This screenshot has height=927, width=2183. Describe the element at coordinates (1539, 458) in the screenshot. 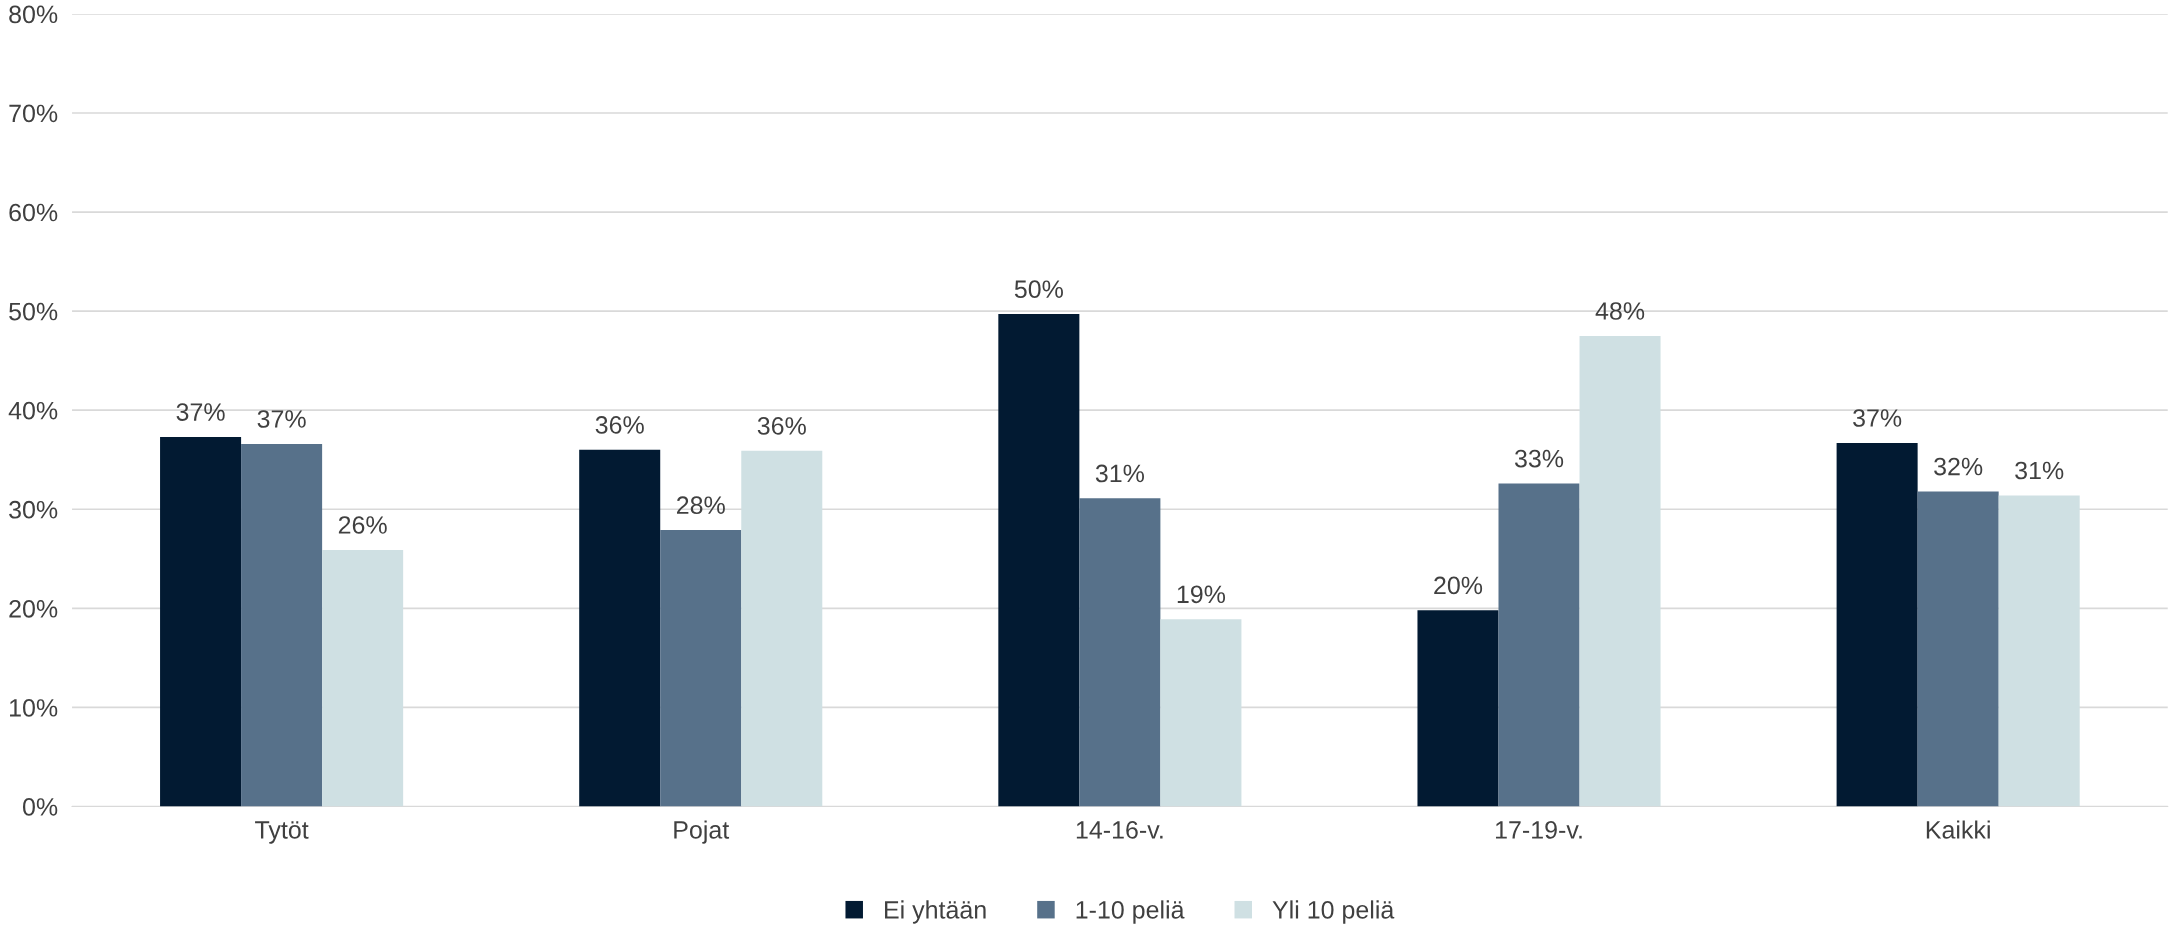

I see `data-label: 33%` at that location.